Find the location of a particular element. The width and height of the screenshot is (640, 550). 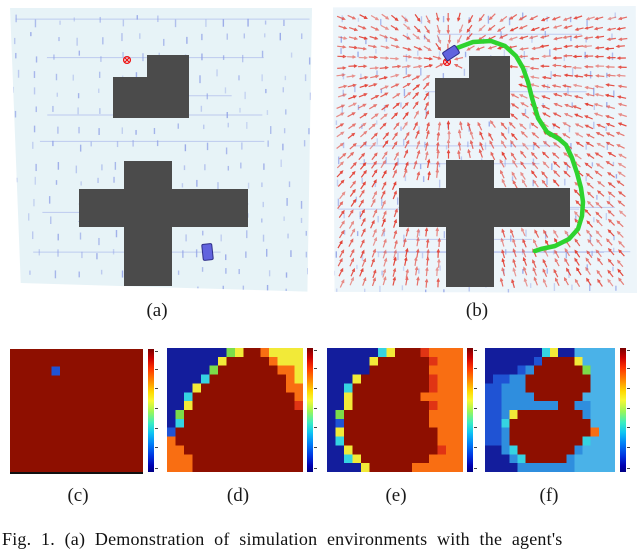

heatmap-c-canvas is located at coordinates (76, 410).